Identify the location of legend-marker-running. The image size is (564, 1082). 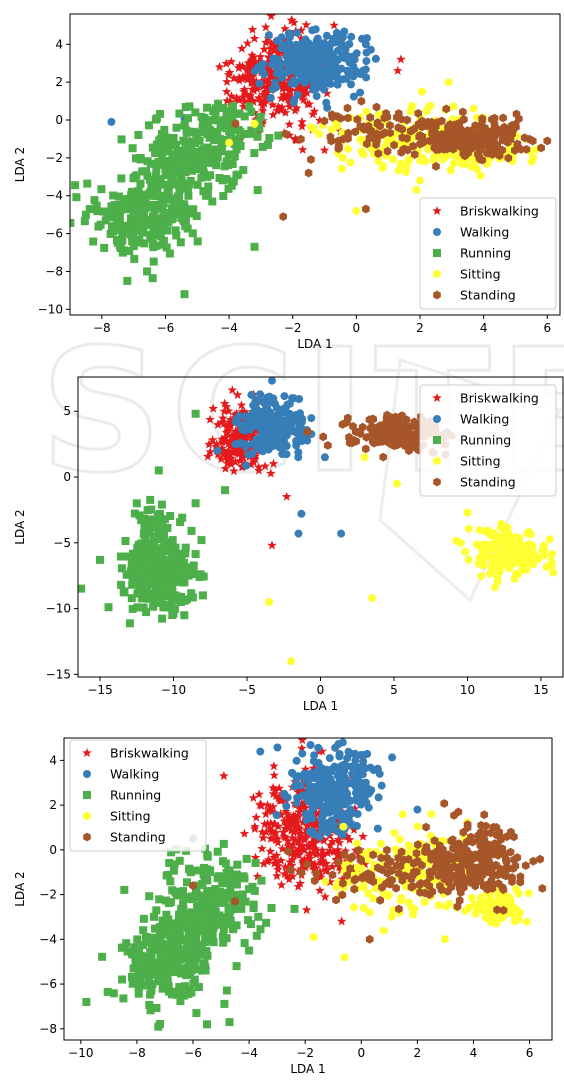
(87, 795).